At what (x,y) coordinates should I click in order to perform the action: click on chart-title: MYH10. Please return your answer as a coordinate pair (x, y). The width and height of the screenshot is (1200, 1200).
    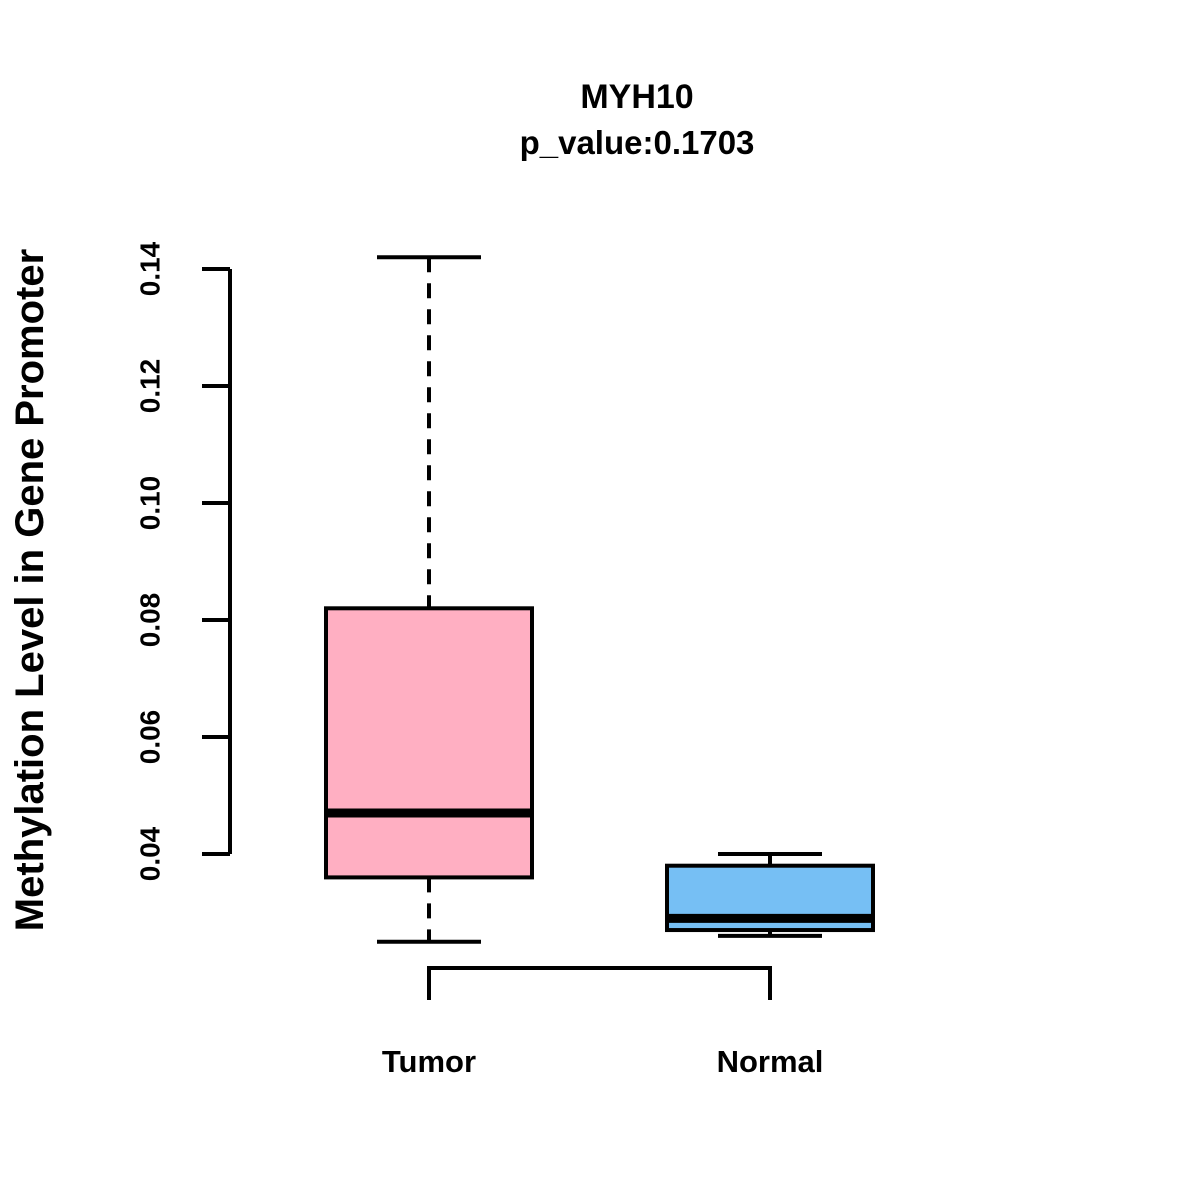
    Looking at the image, I should click on (637, 97).